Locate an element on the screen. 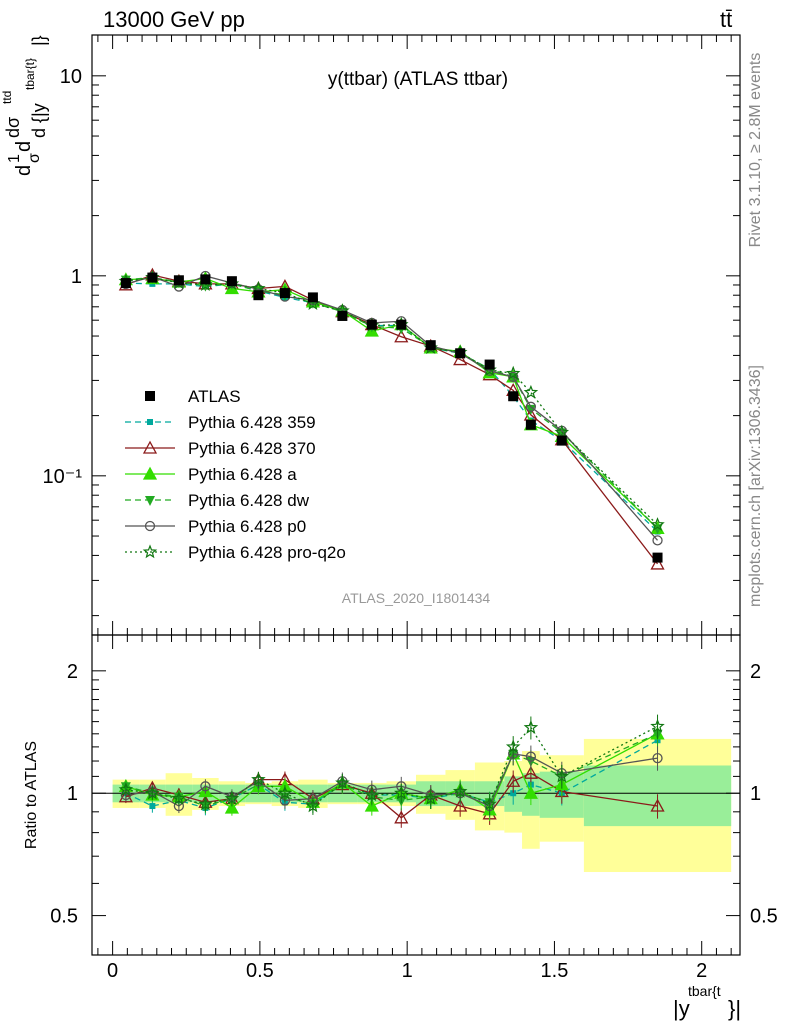 The image size is (786, 1024). ratio-ytick-label-right: 2 is located at coordinates (755, 672).